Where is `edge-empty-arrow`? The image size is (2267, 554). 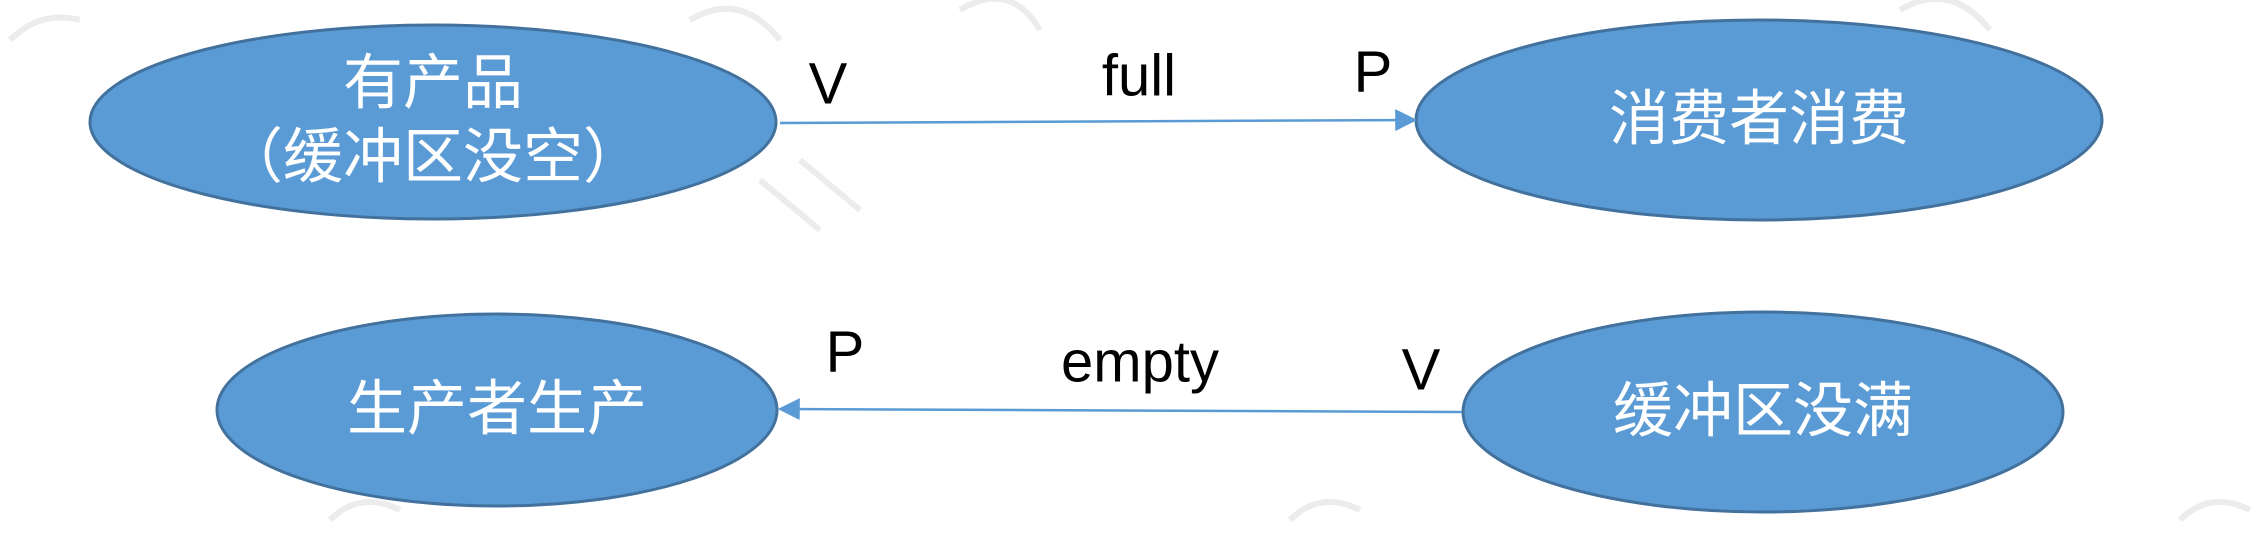 edge-empty-arrow is located at coordinates (1120, 409).